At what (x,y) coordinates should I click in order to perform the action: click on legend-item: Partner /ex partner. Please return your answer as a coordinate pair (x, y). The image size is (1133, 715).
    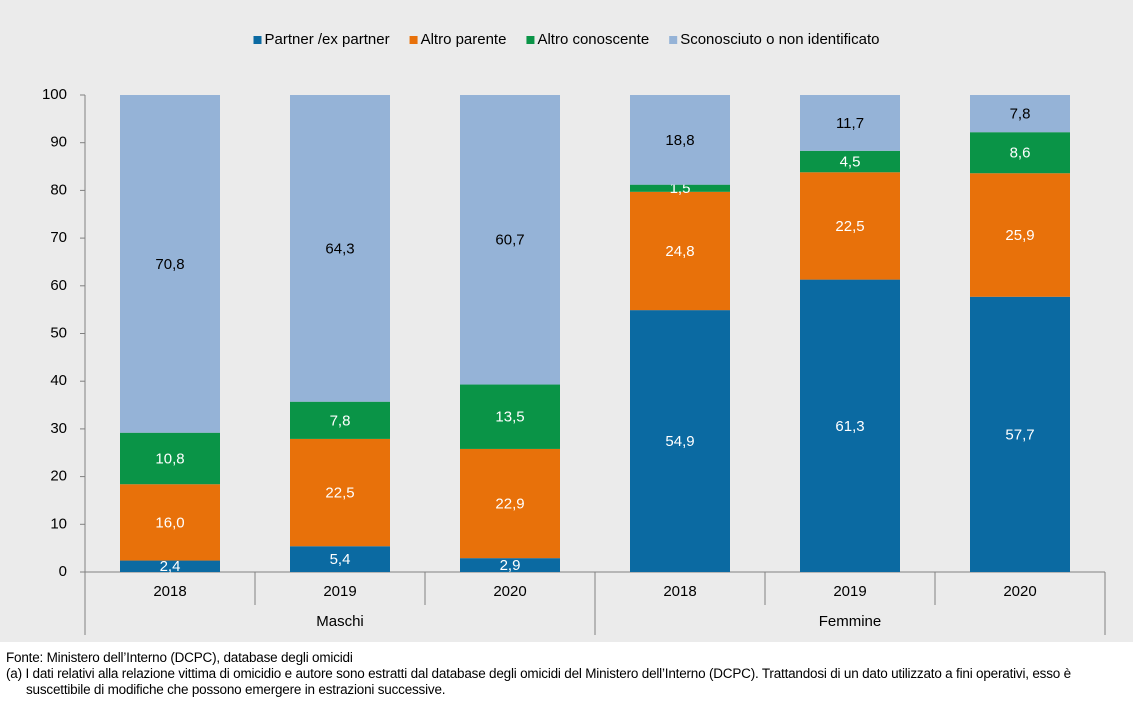
    Looking at the image, I should click on (321, 39).